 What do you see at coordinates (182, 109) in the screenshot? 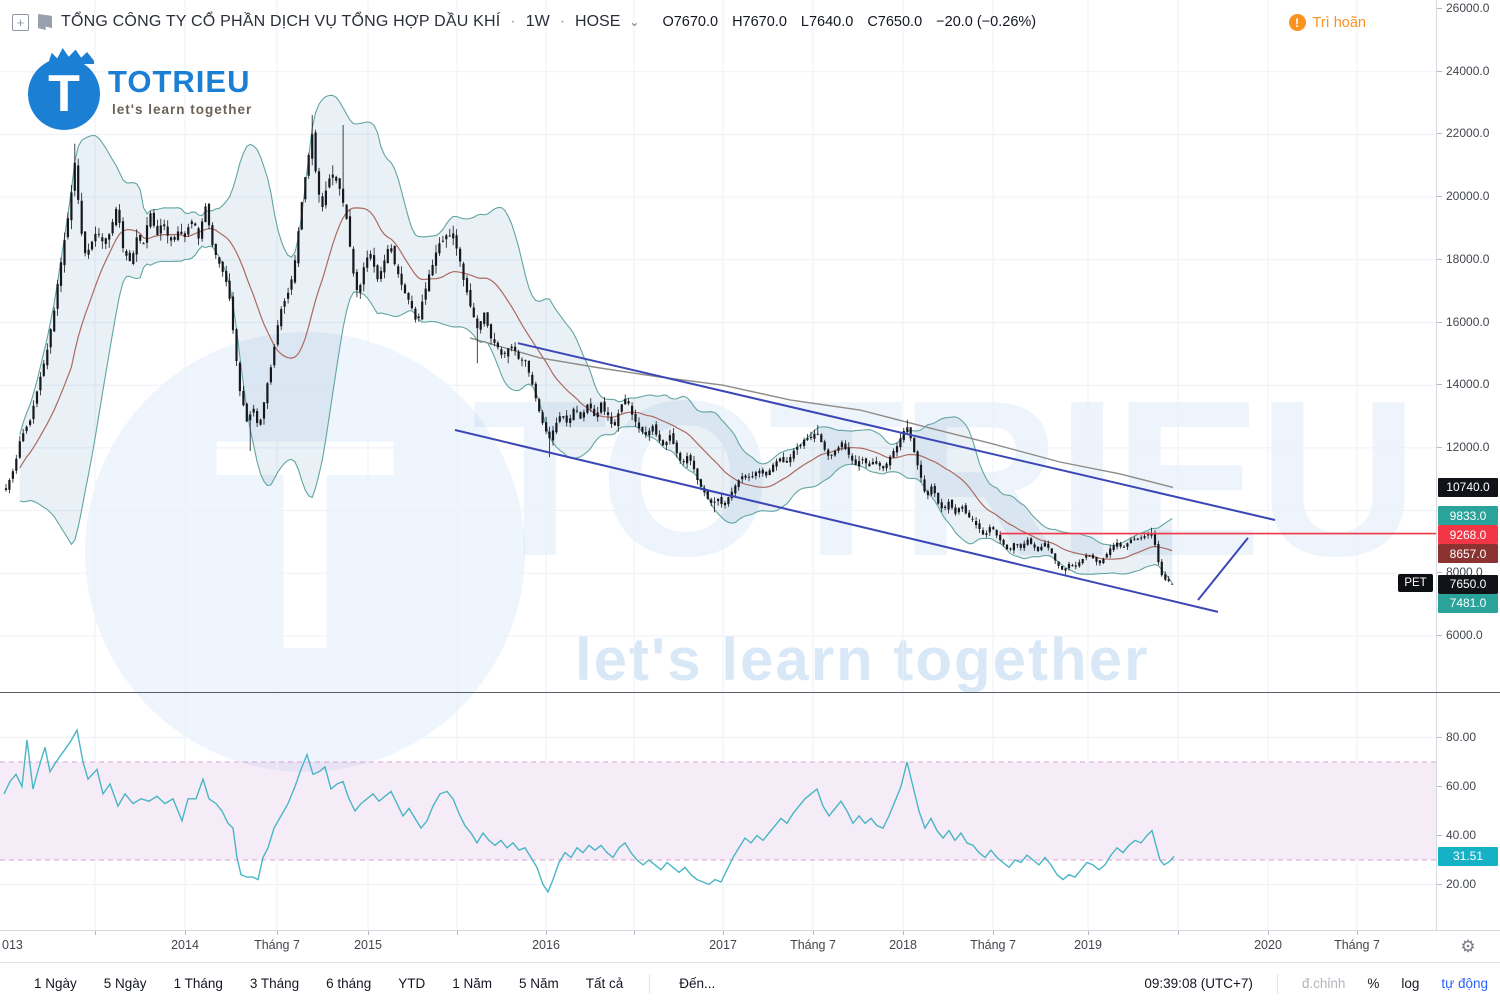
I see `brand-tagline: let's learn together` at bounding box center [182, 109].